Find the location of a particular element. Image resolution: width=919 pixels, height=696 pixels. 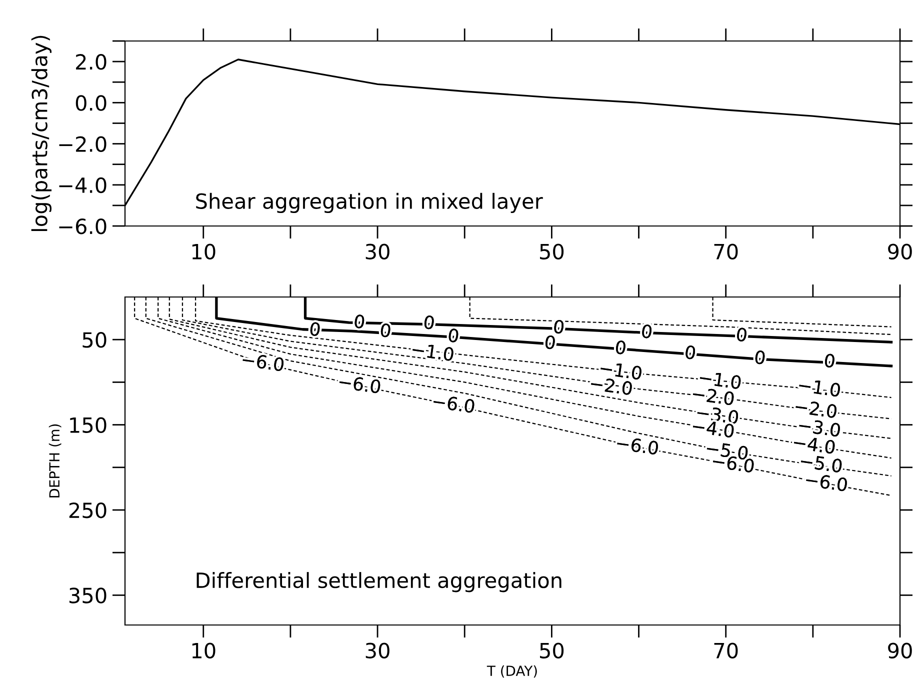

y-tick-label: −4.0 is located at coordinates (82, 185).